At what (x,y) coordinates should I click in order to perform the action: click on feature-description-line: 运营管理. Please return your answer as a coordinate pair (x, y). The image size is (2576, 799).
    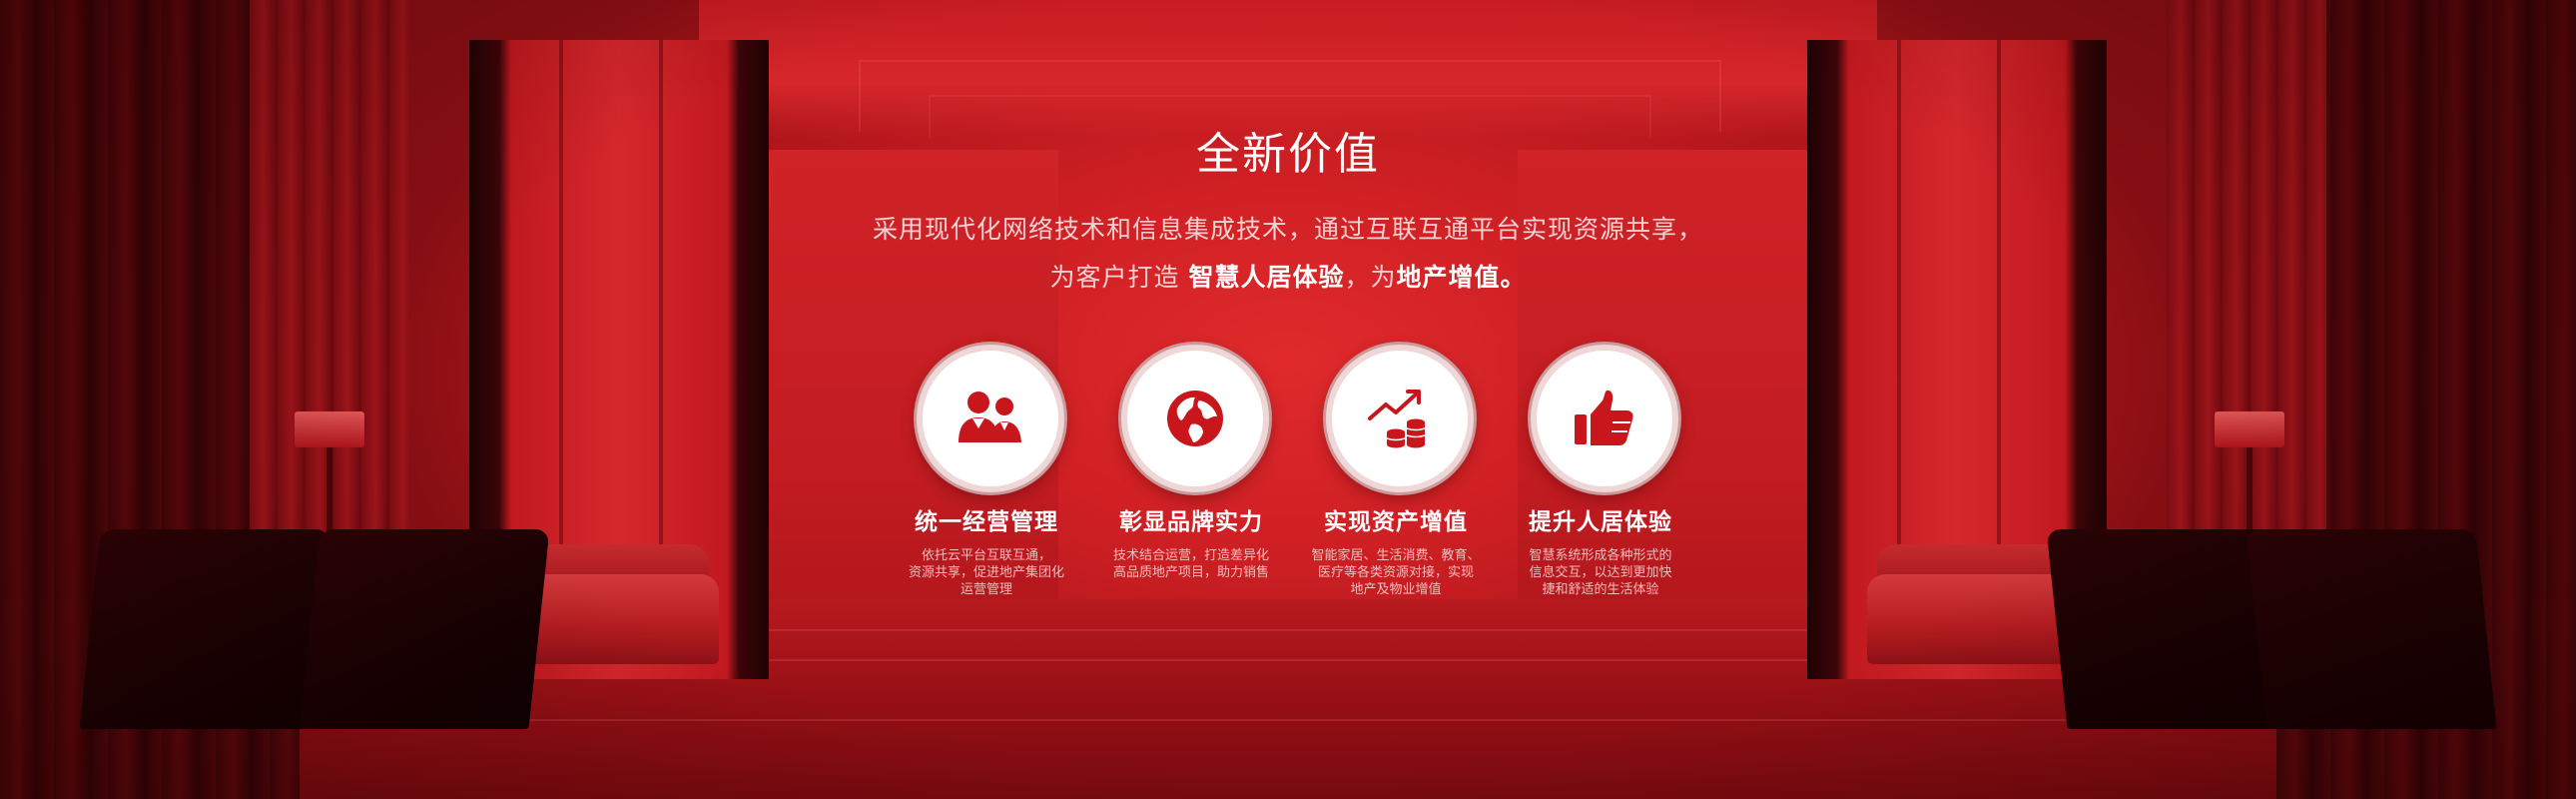
    Looking at the image, I should click on (986, 589).